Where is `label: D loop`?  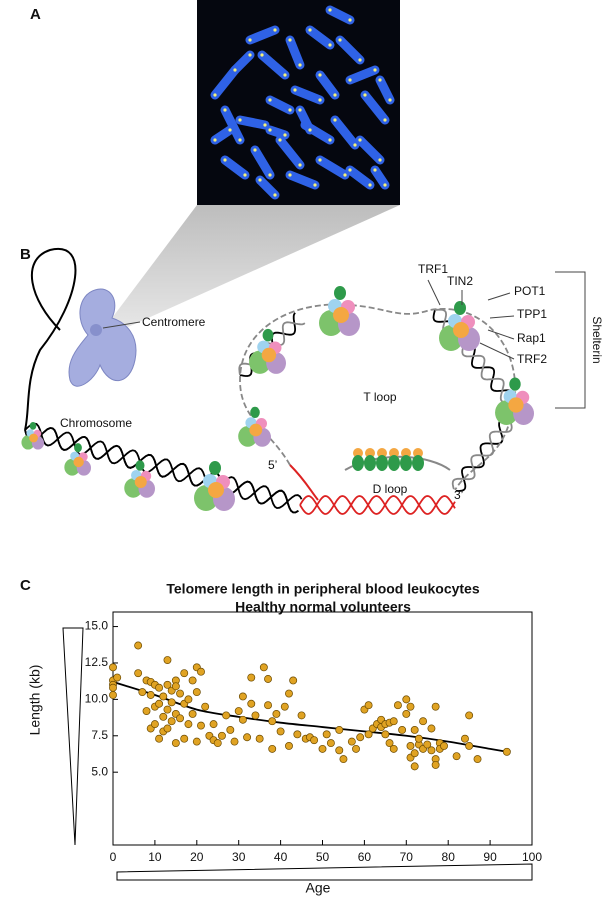 label: D loop is located at coordinates (390, 489).